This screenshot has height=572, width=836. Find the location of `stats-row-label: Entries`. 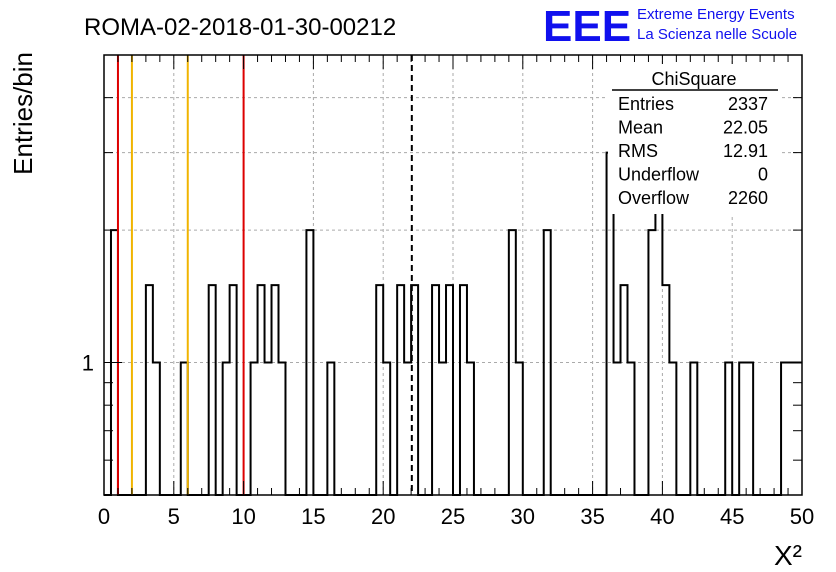

stats-row-label: Entries is located at coordinates (646, 104).